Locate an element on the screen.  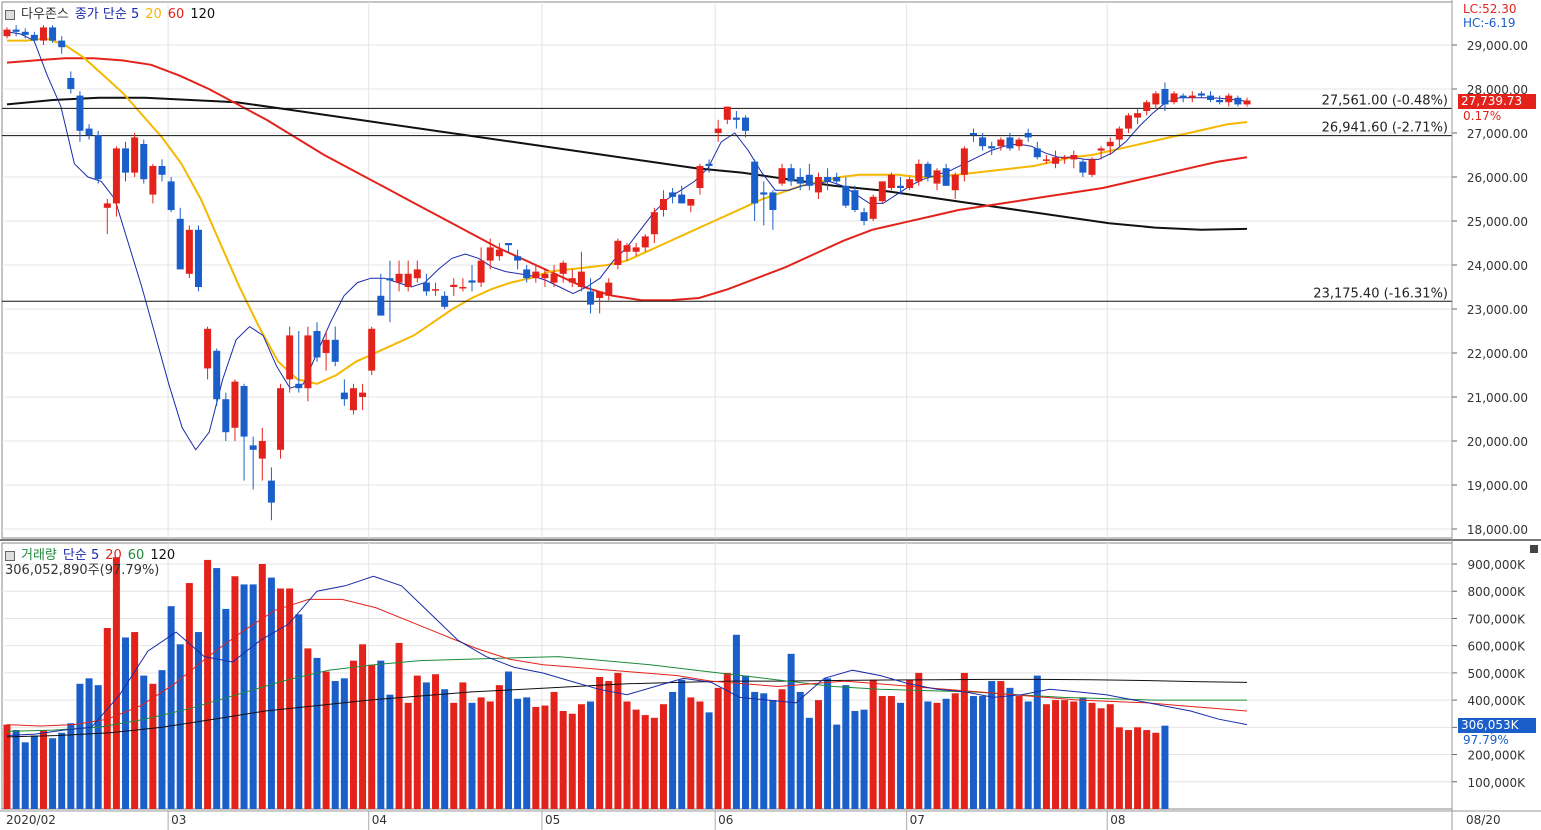
price-legend: 다우존스 종가 단순 5 20 60 120 is located at coordinates (113, 12).